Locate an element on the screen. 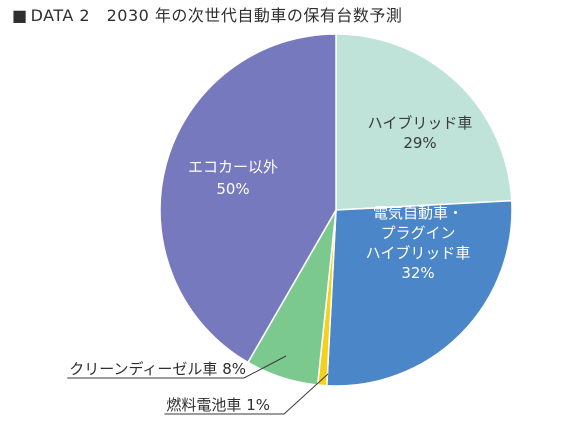 This screenshot has width=570, height=422. title-square-marker: ■ is located at coordinates (20, 15).